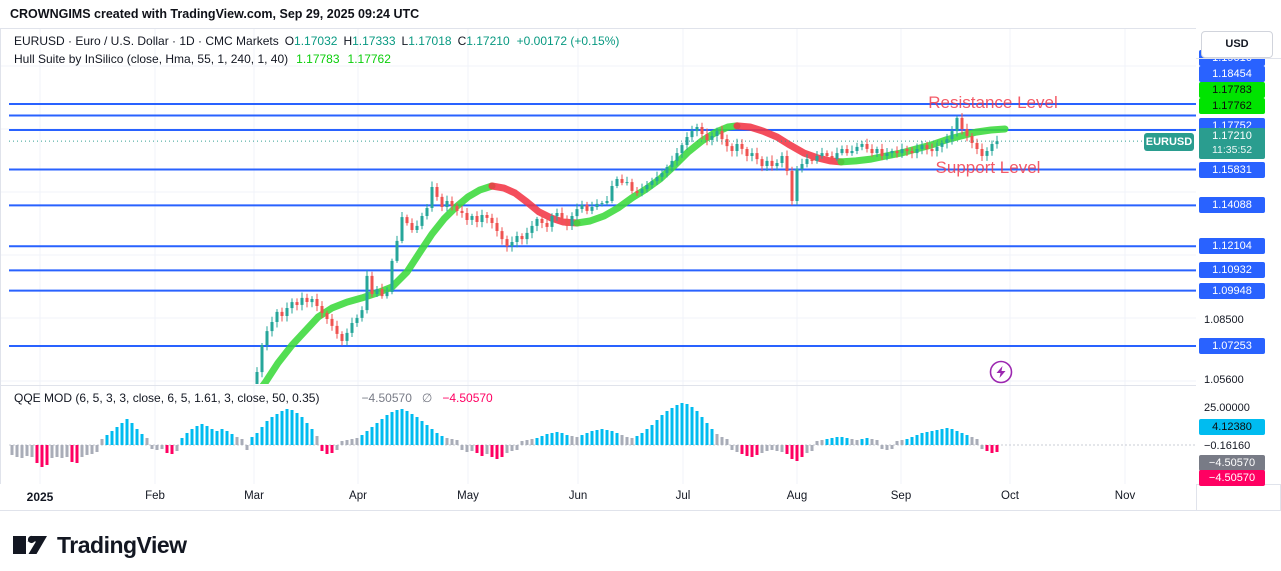  What do you see at coordinates (1232, 246) in the screenshot?
I see `price-level-label: 1.12104` at bounding box center [1232, 246].